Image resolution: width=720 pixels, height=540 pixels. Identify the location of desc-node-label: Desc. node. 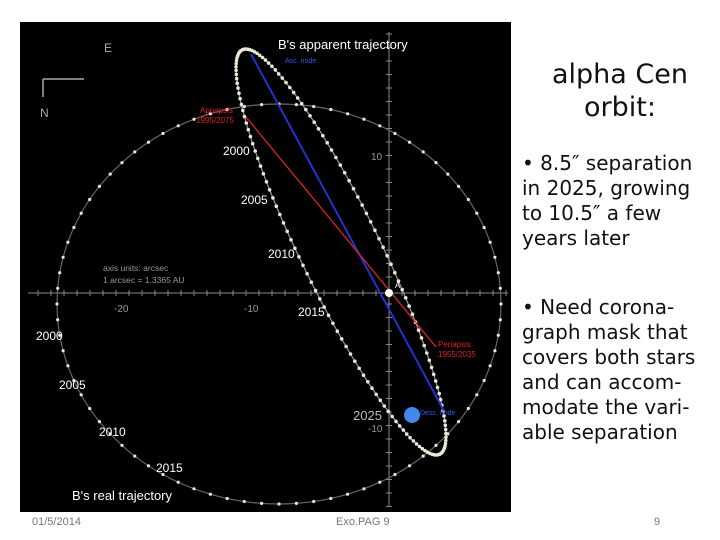
(438, 413).